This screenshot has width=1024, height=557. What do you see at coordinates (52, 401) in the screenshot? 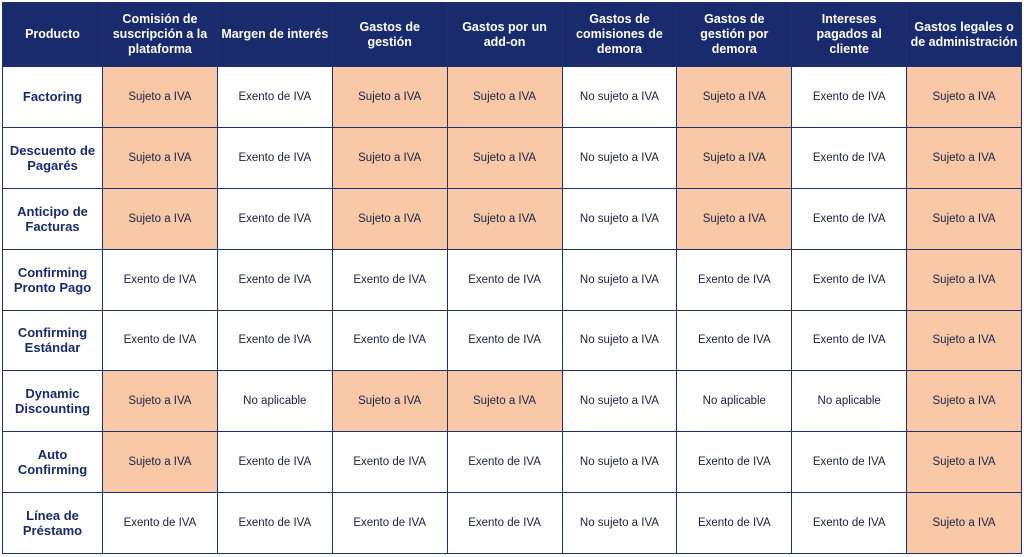
I see `row-product-label: Dynamic Discounting` at bounding box center [52, 401].